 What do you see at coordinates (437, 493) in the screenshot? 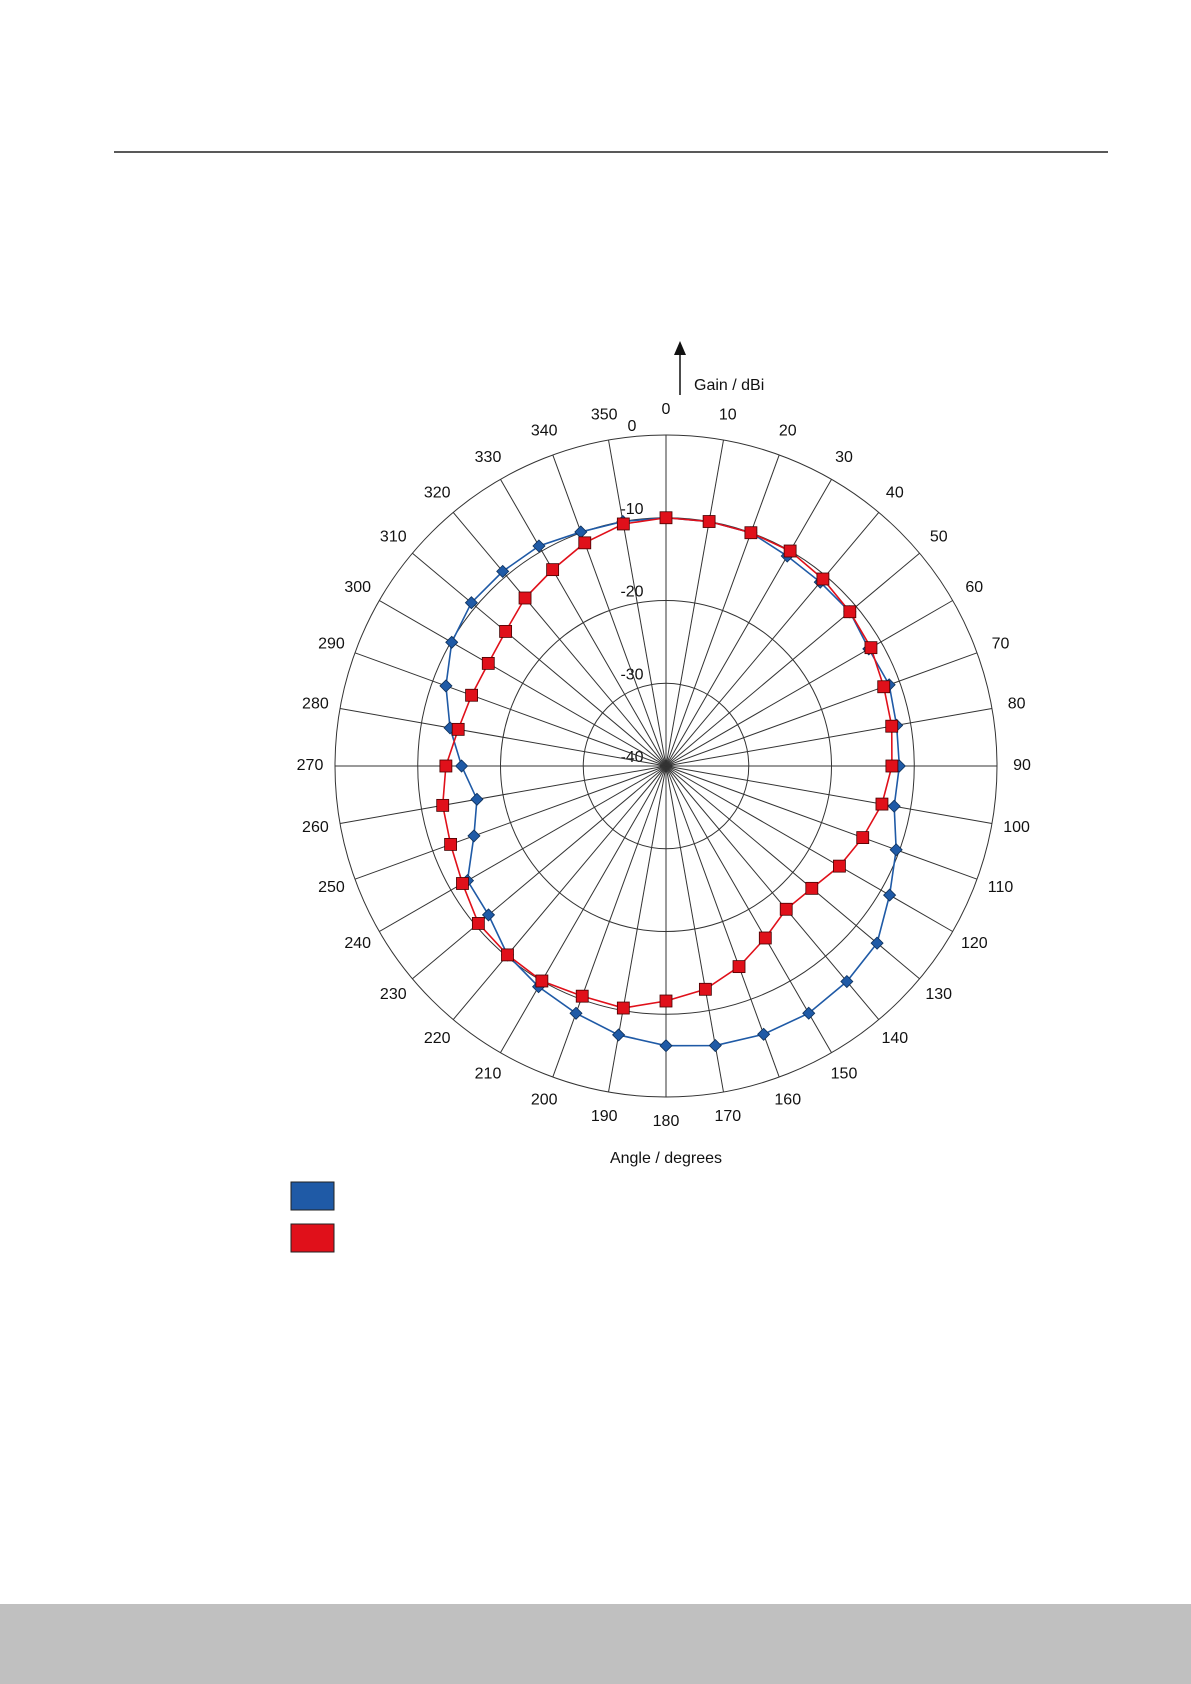
I see `angle-label: 320` at bounding box center [437, 493].